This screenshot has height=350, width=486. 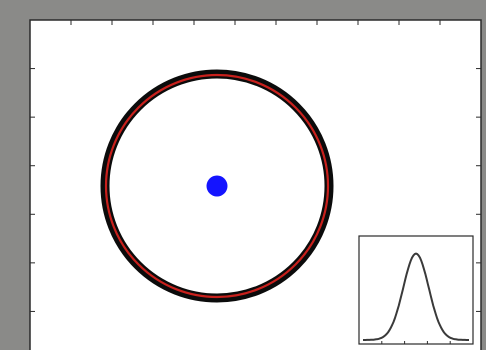 What do you see at coordinates (416, 342) in the screenshot?
I see `inset-ticks` at bounding box center [416, 342].